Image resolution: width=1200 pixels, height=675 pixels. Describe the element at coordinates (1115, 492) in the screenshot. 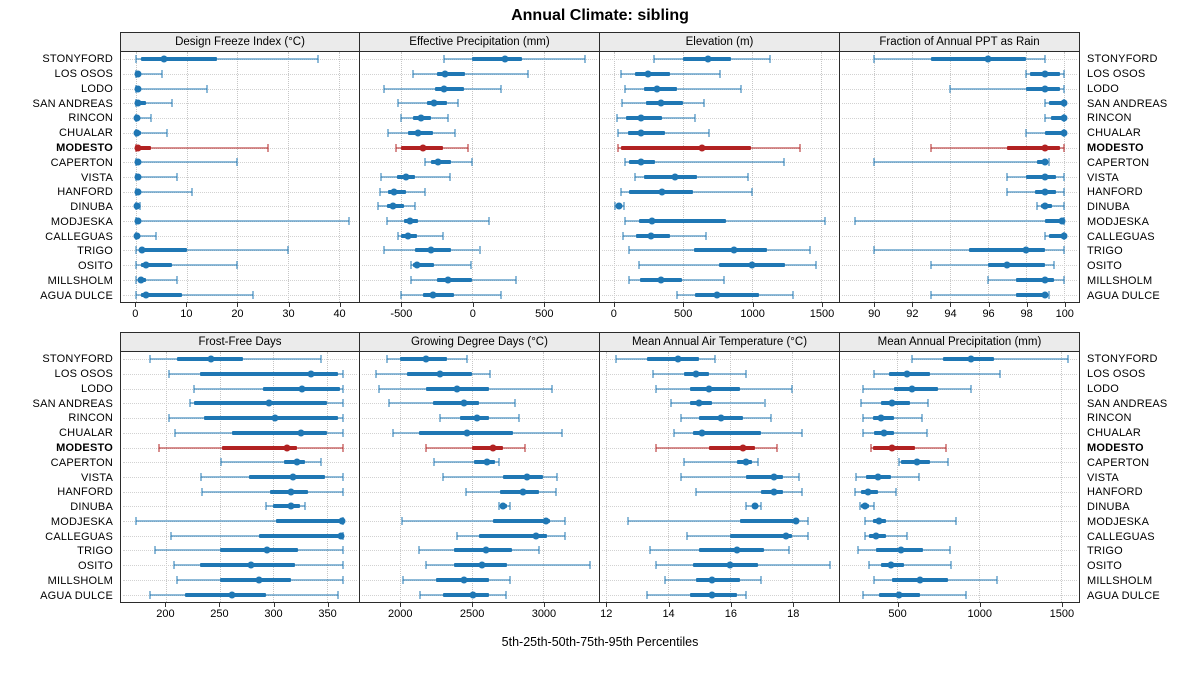

I see `station-label: HANFORD` at that location.